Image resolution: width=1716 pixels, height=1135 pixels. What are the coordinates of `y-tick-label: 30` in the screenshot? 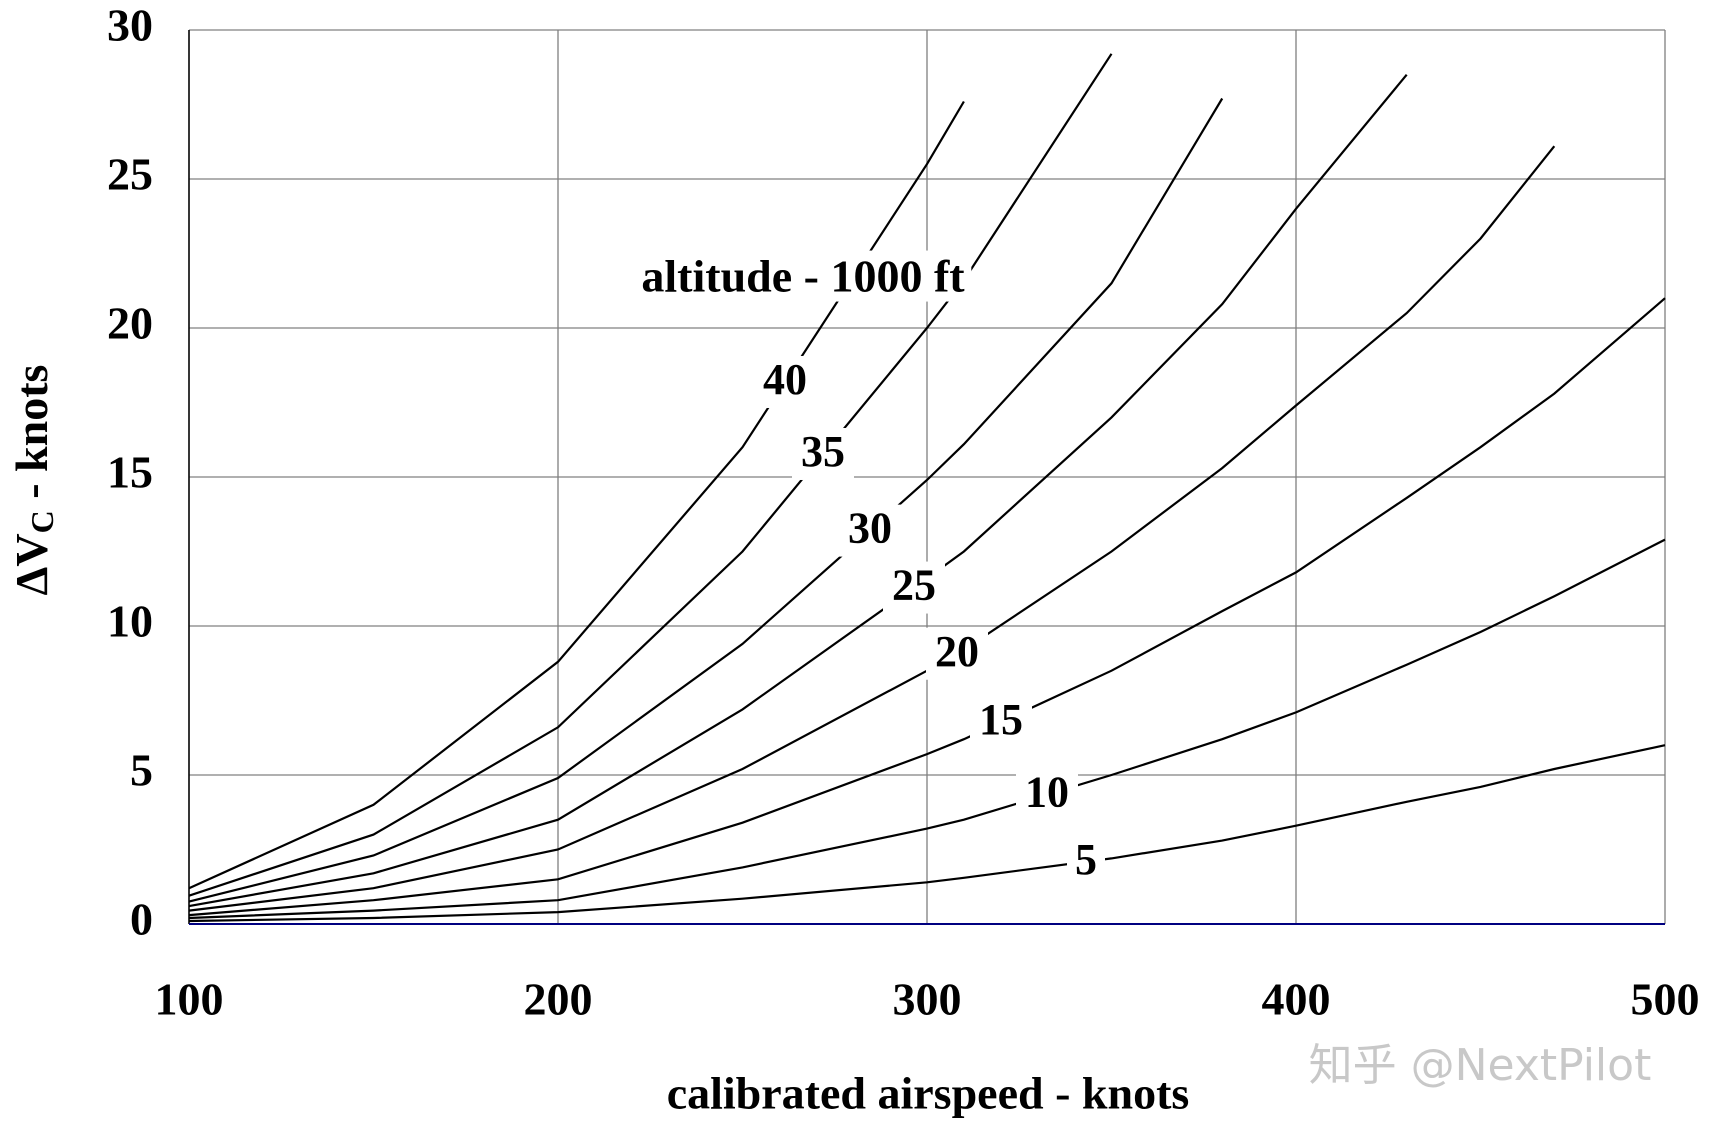 It's located at (130, 25).